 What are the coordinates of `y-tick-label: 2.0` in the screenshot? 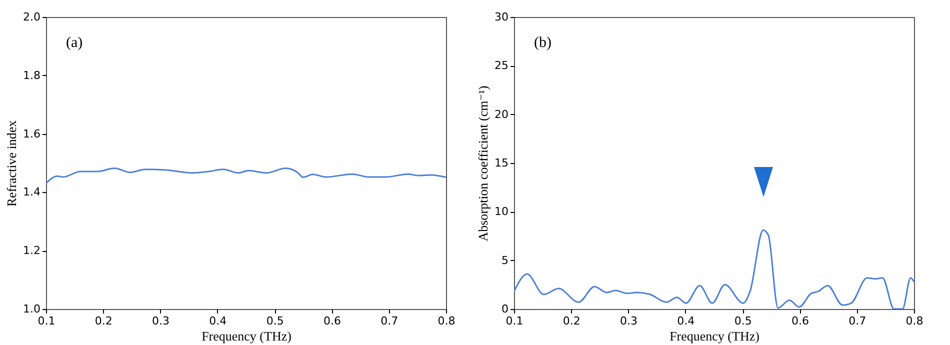 It's located at (31, 17).